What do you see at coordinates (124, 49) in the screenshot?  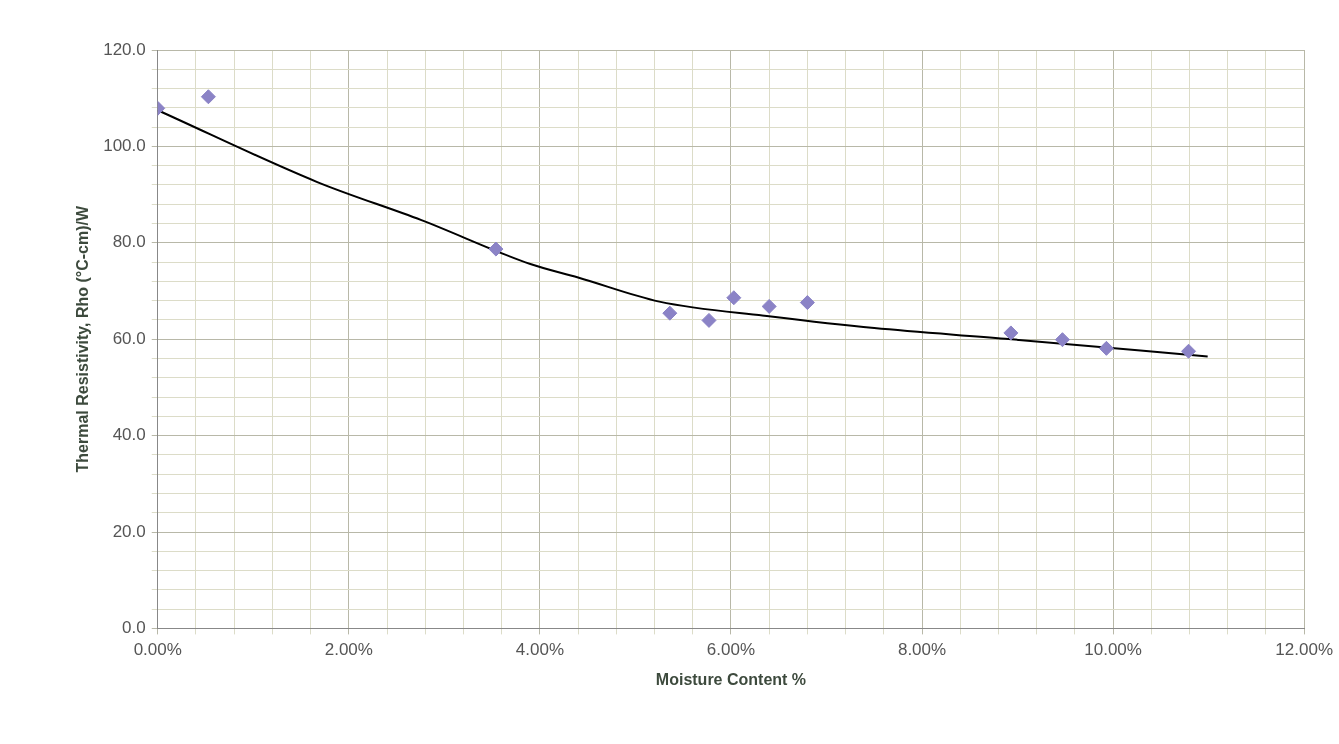 I see `y-tick-label: 120.0` at bounding box center [124, 49].